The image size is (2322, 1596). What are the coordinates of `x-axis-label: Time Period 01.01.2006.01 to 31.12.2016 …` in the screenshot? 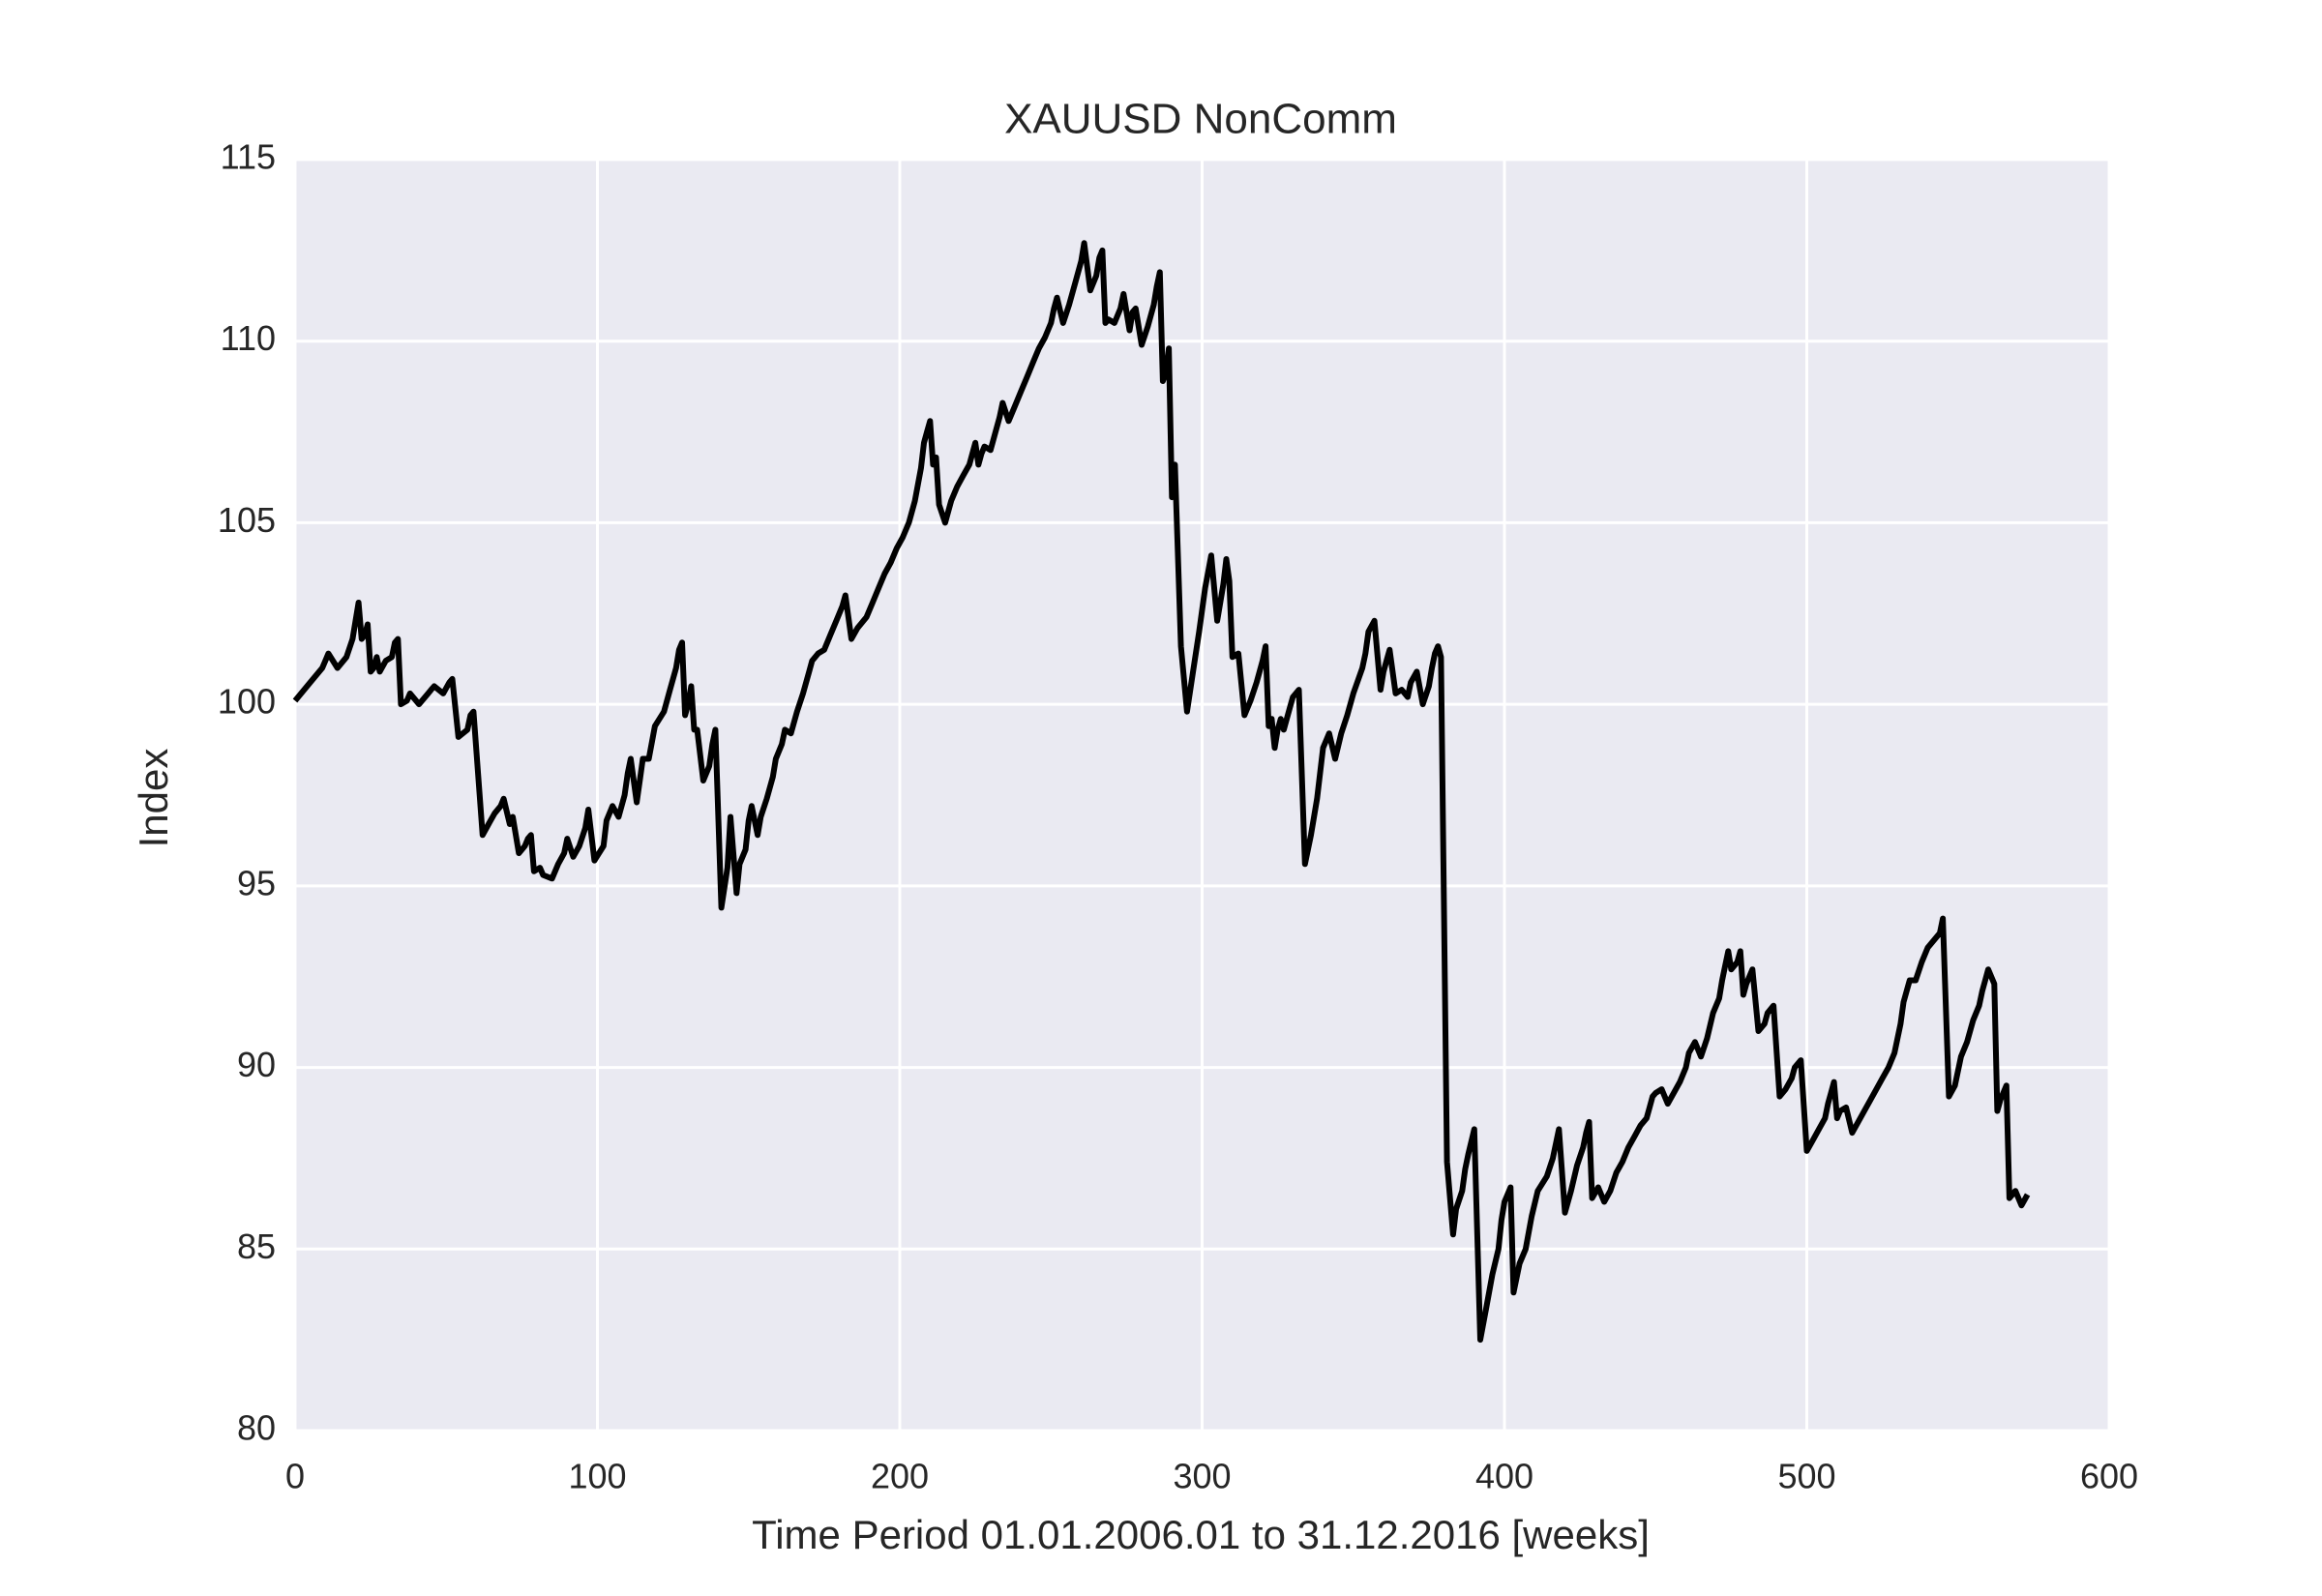 It's located at (1201, 1534).